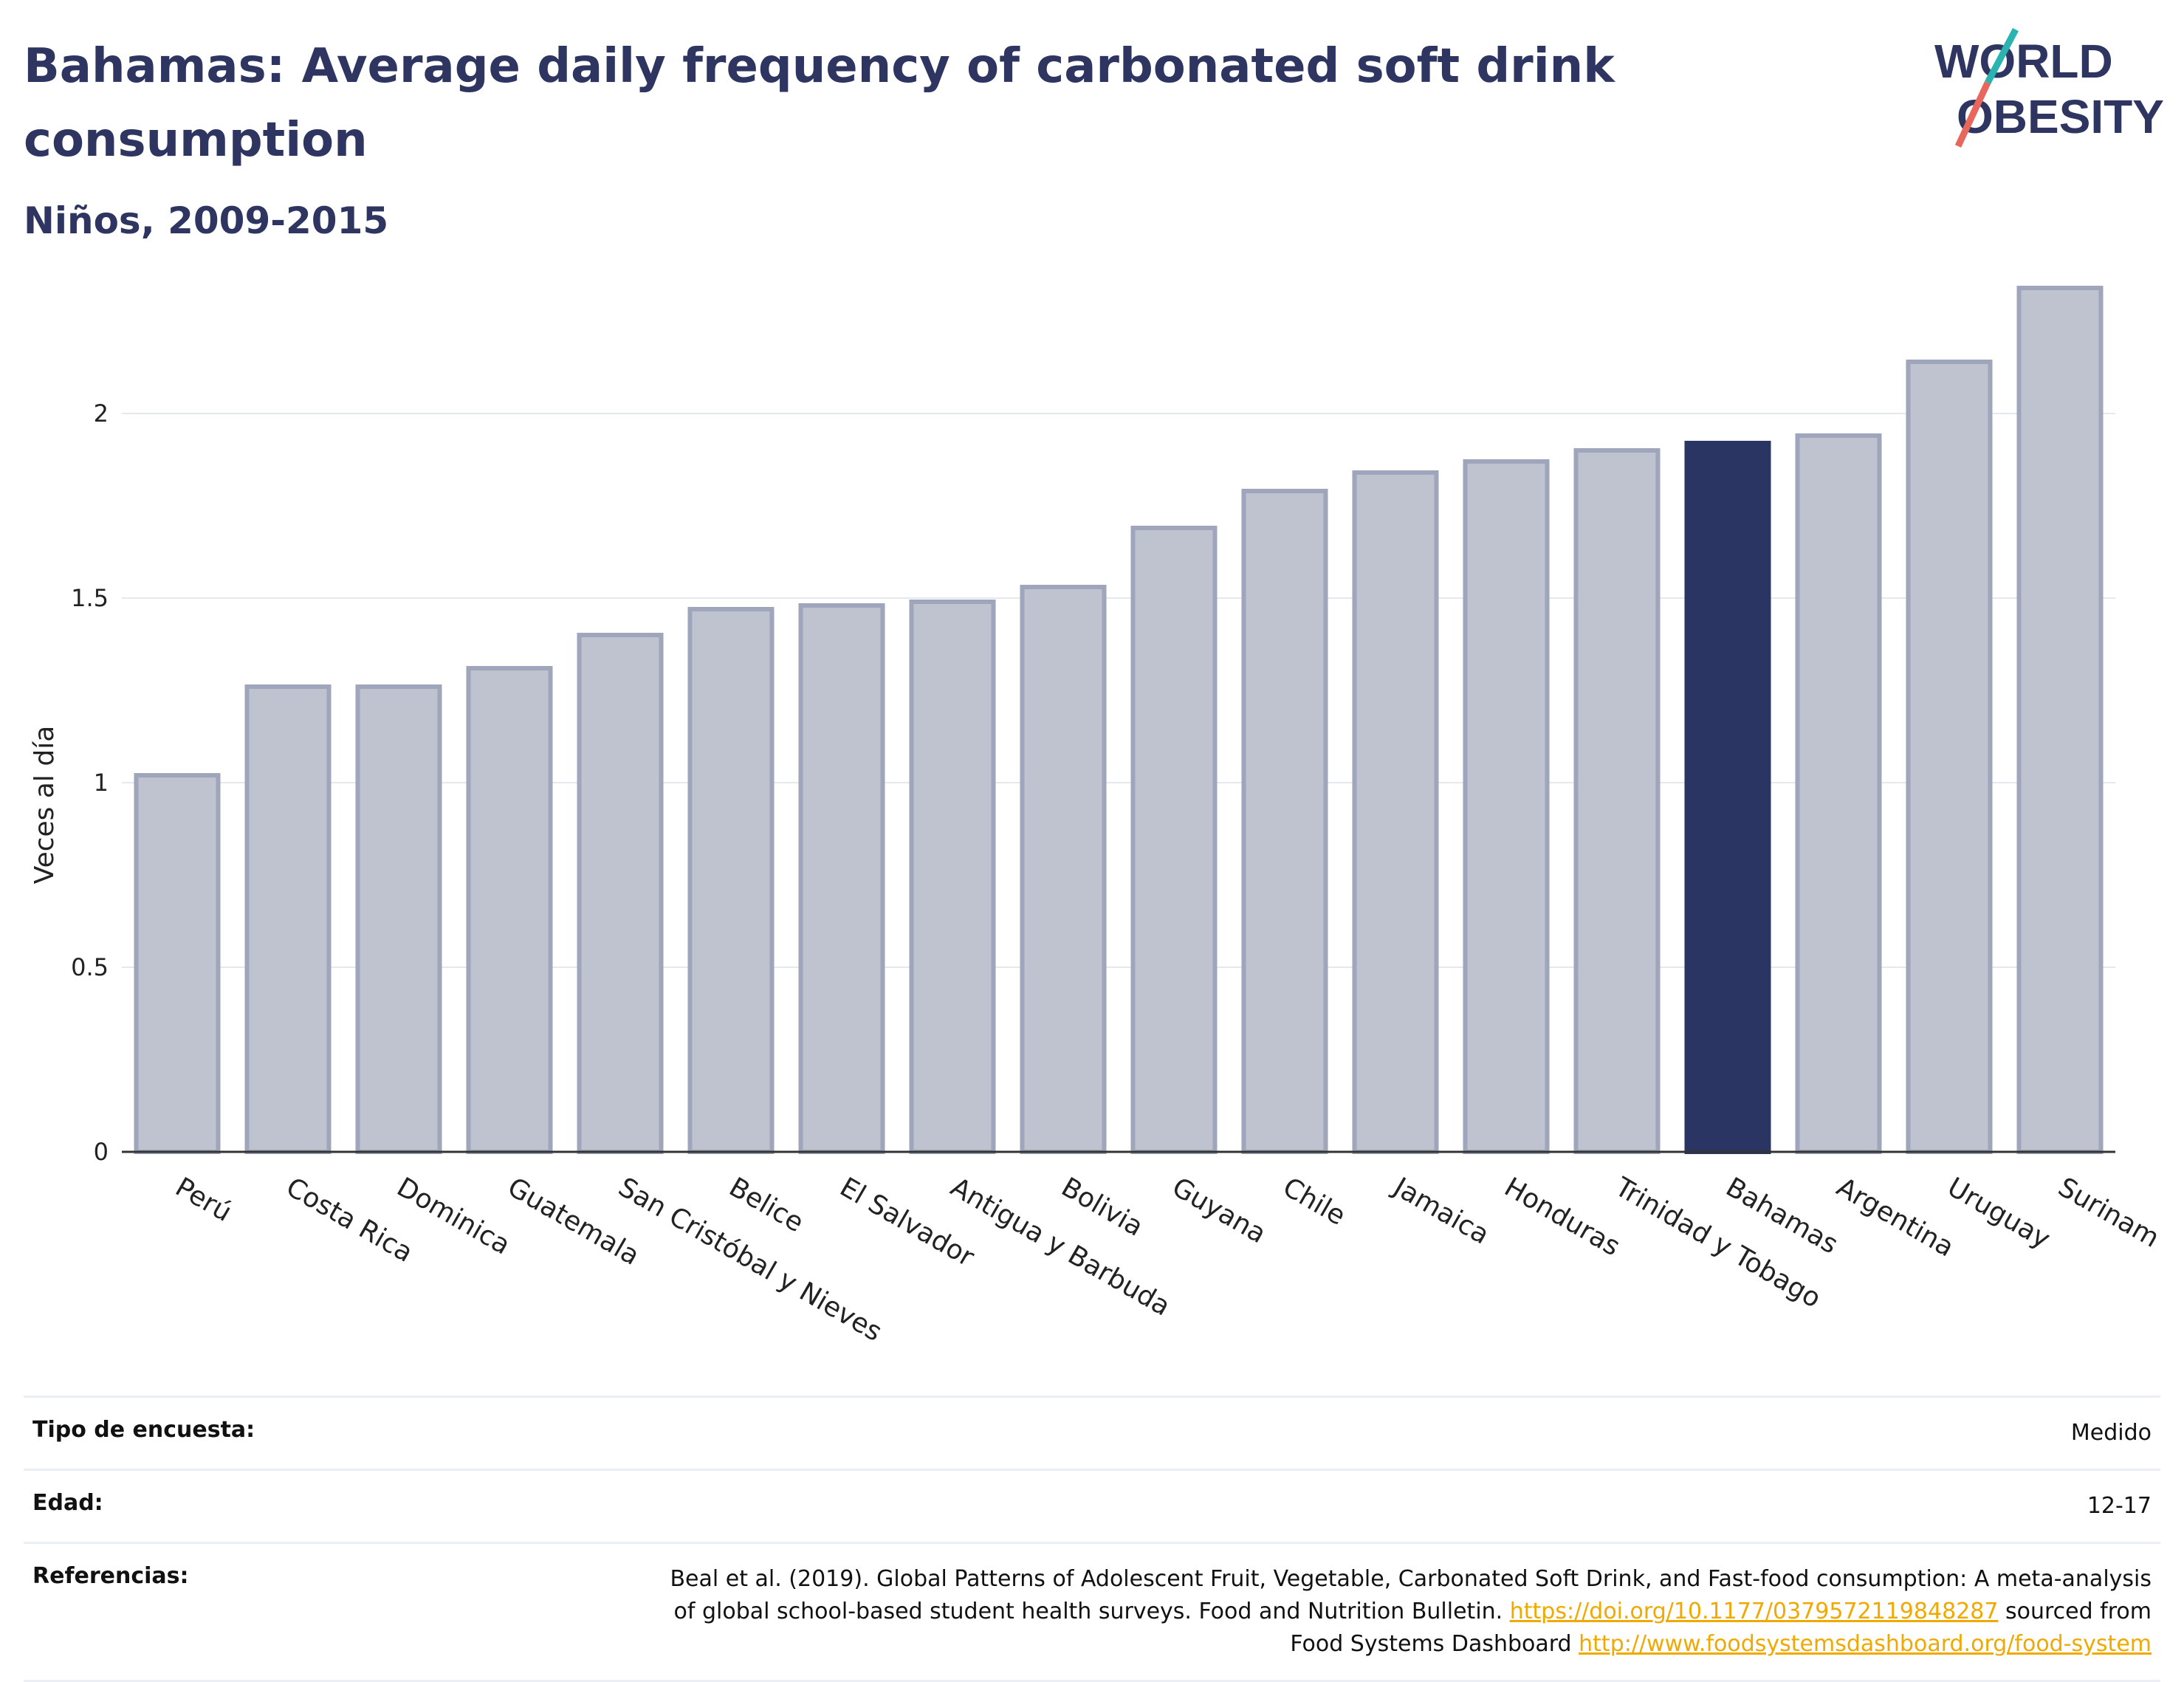 This screenshot has width=2184, height=1682. Describe the element at coordinates (2024, 61) in the screenshot. I see `logo-word-world: WORLD` at that location.